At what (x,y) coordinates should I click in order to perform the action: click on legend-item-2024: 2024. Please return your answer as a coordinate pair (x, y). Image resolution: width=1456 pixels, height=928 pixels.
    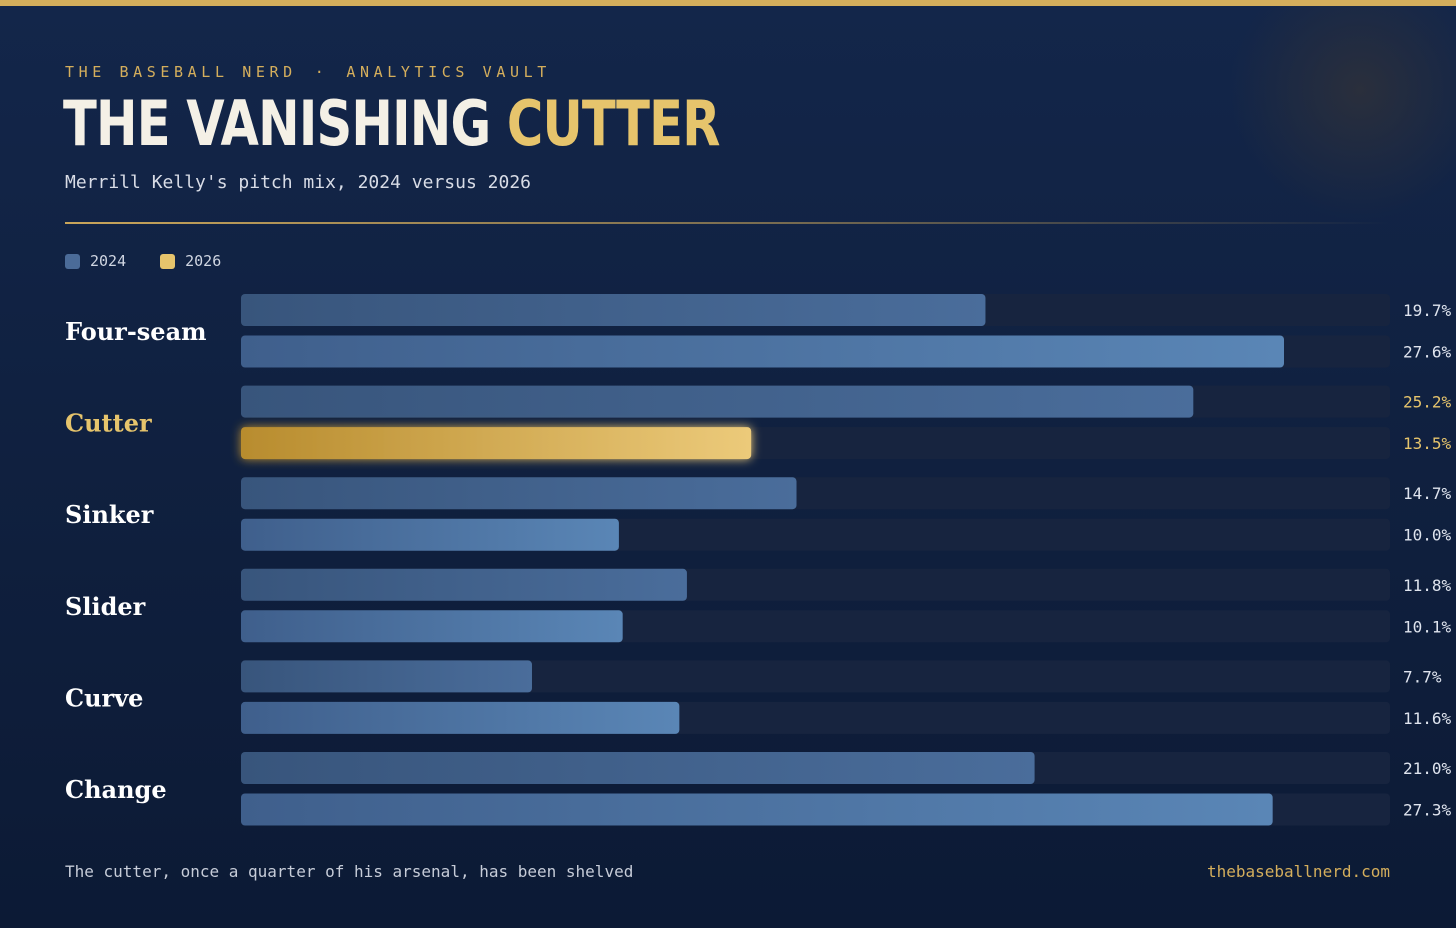
    Looking at the image, I should click on (95, 261).